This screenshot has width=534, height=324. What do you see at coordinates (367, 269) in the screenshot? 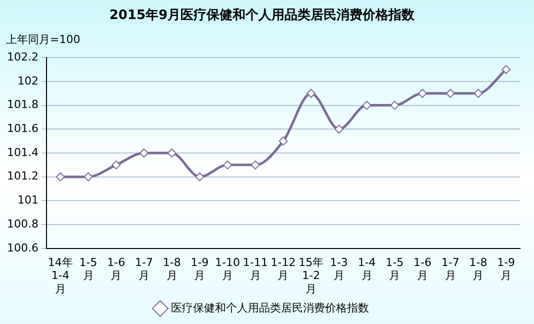
I see `x-tick-label: 1-4月` at bounding box center [367, 269].